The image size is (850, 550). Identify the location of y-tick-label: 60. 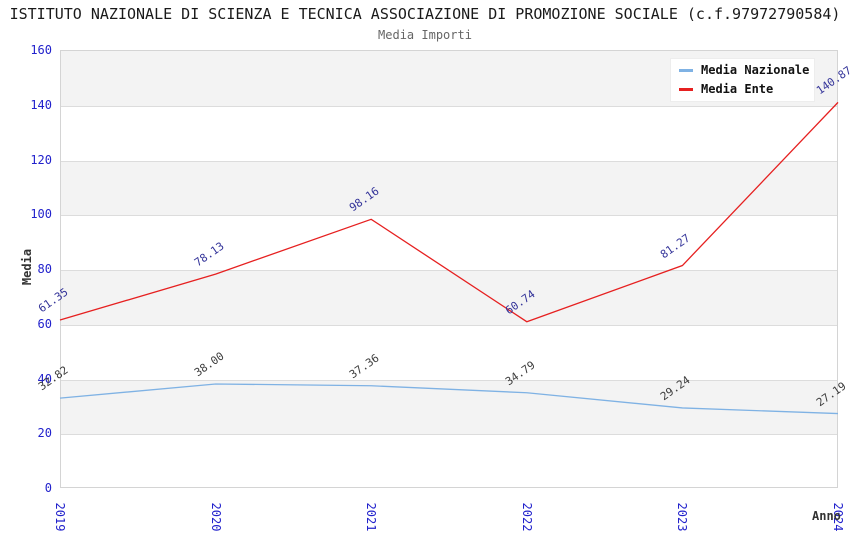
(44, 323).